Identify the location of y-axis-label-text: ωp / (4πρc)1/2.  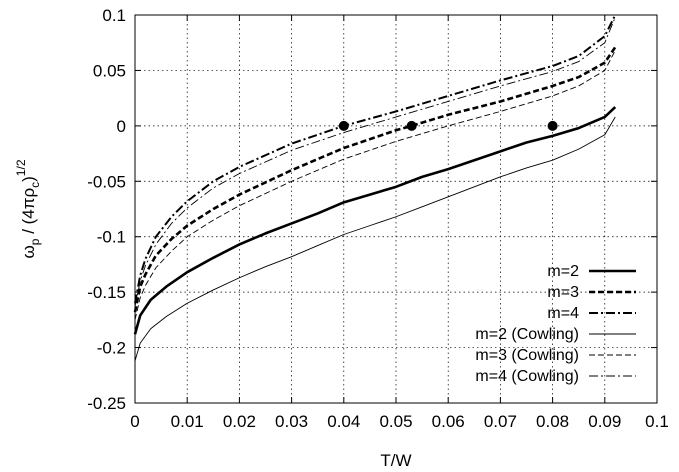
(28, 208).